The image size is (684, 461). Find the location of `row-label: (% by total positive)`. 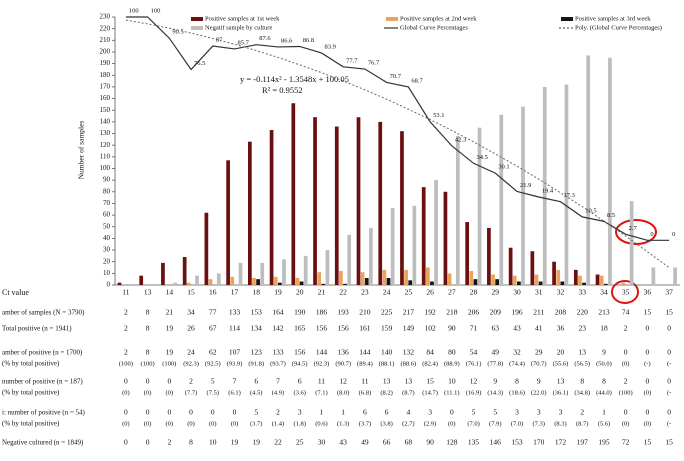

row-label: (% by total positive) is located at coordinates (31, 393).